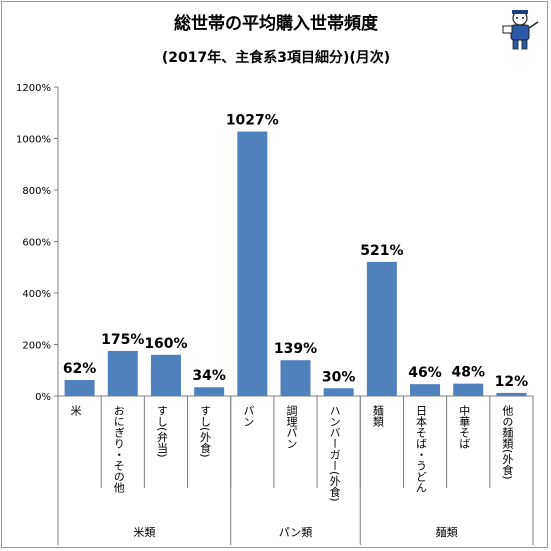  Describe the element at coordinates (295, 349) in the screenshot. I see `data-label: 139%` at that location.